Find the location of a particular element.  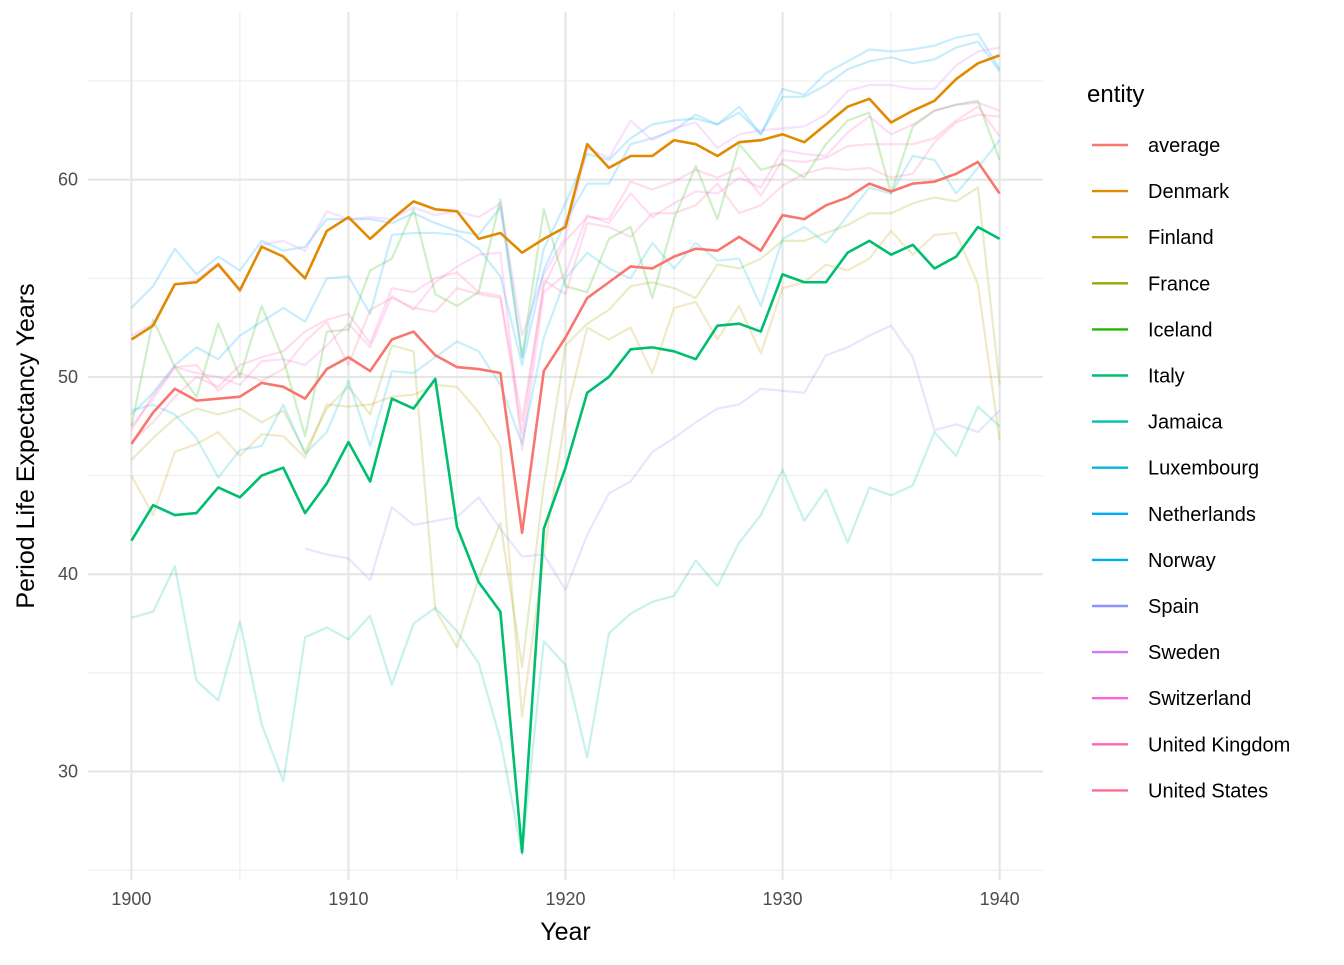

legend-label-norway: Norway is located at coordinates (1182, 561).